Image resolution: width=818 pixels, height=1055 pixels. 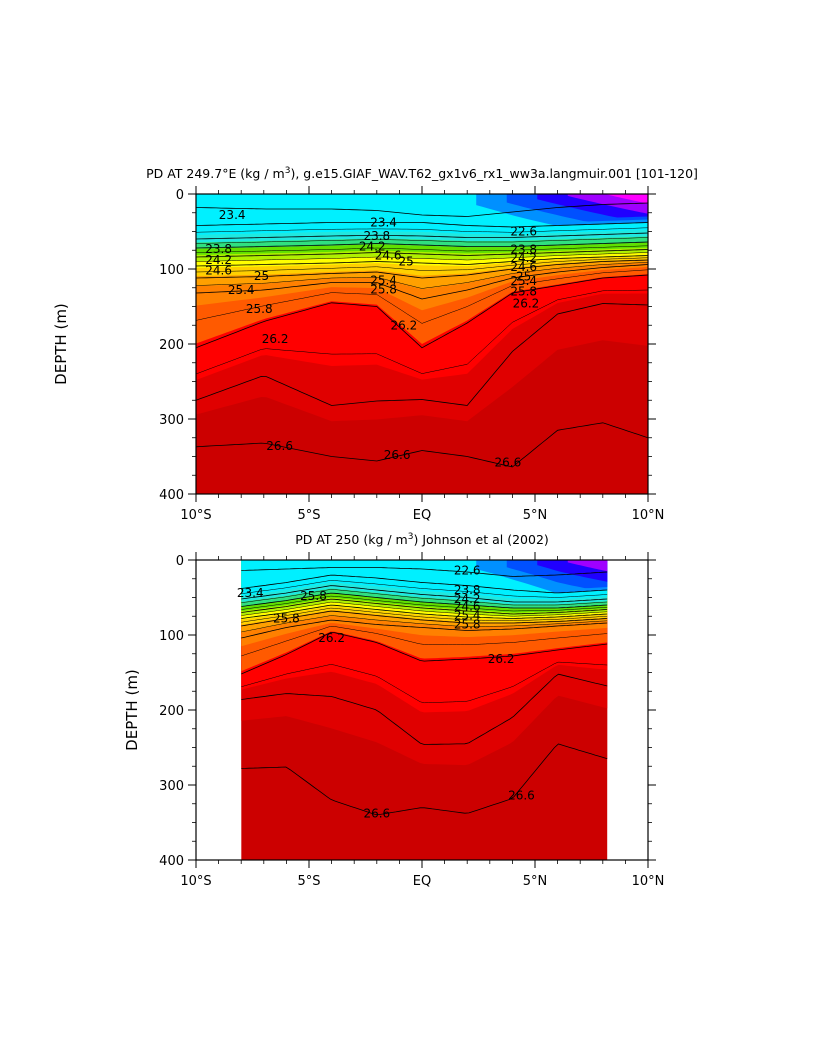 I want to click on x-tick-label: 5°N, so click(x=535, y=515).